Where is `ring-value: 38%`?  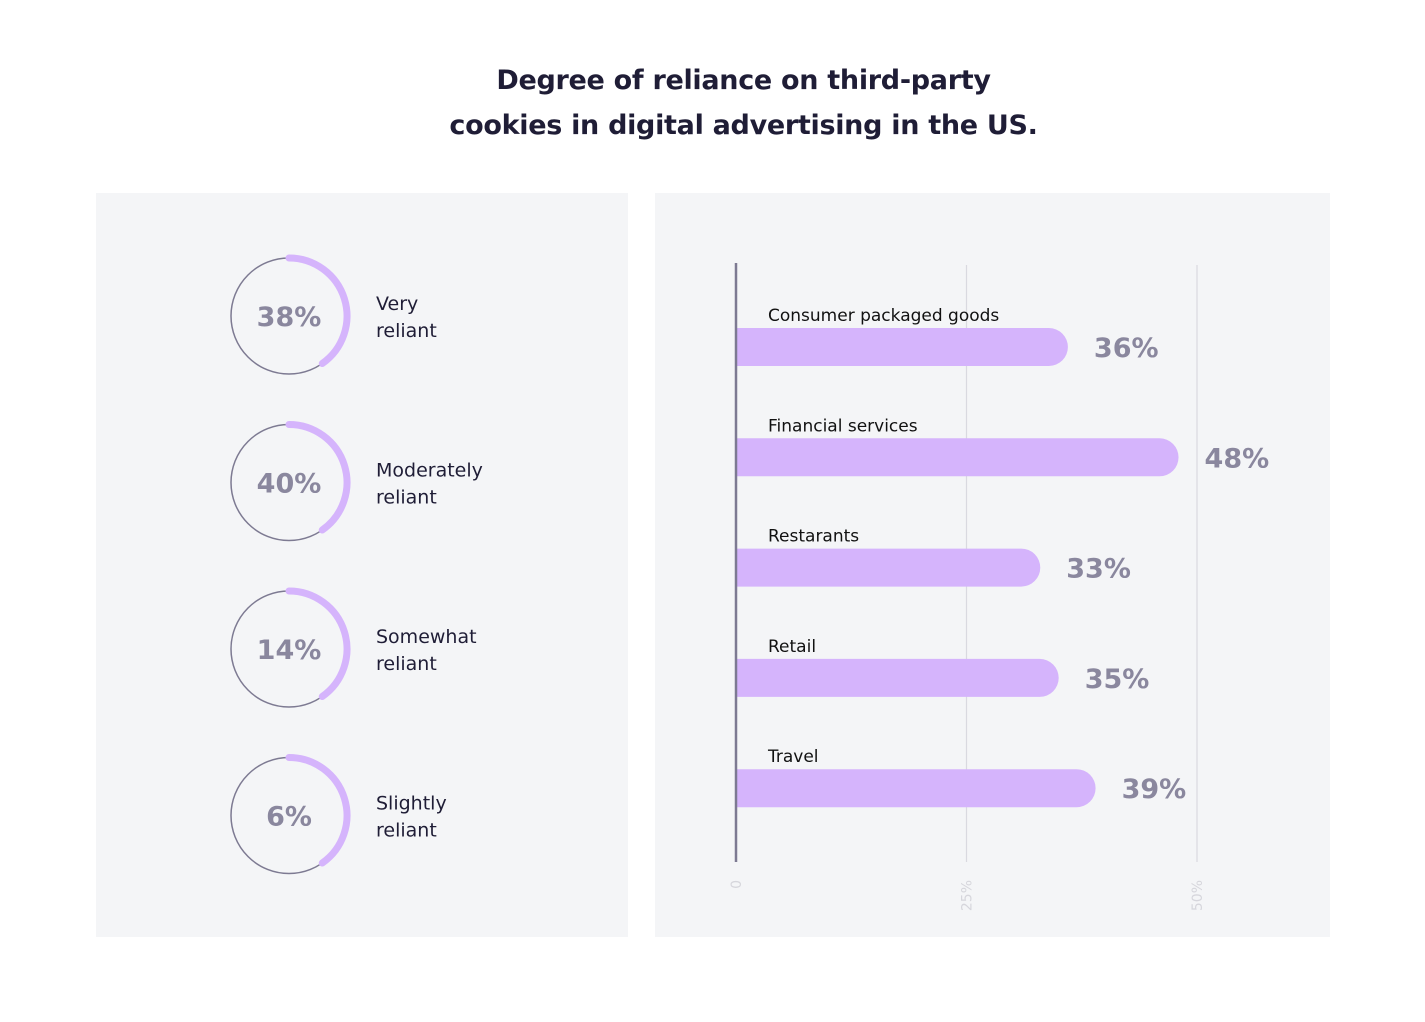
ring-value: 38% is located at coordinates (289, 317).